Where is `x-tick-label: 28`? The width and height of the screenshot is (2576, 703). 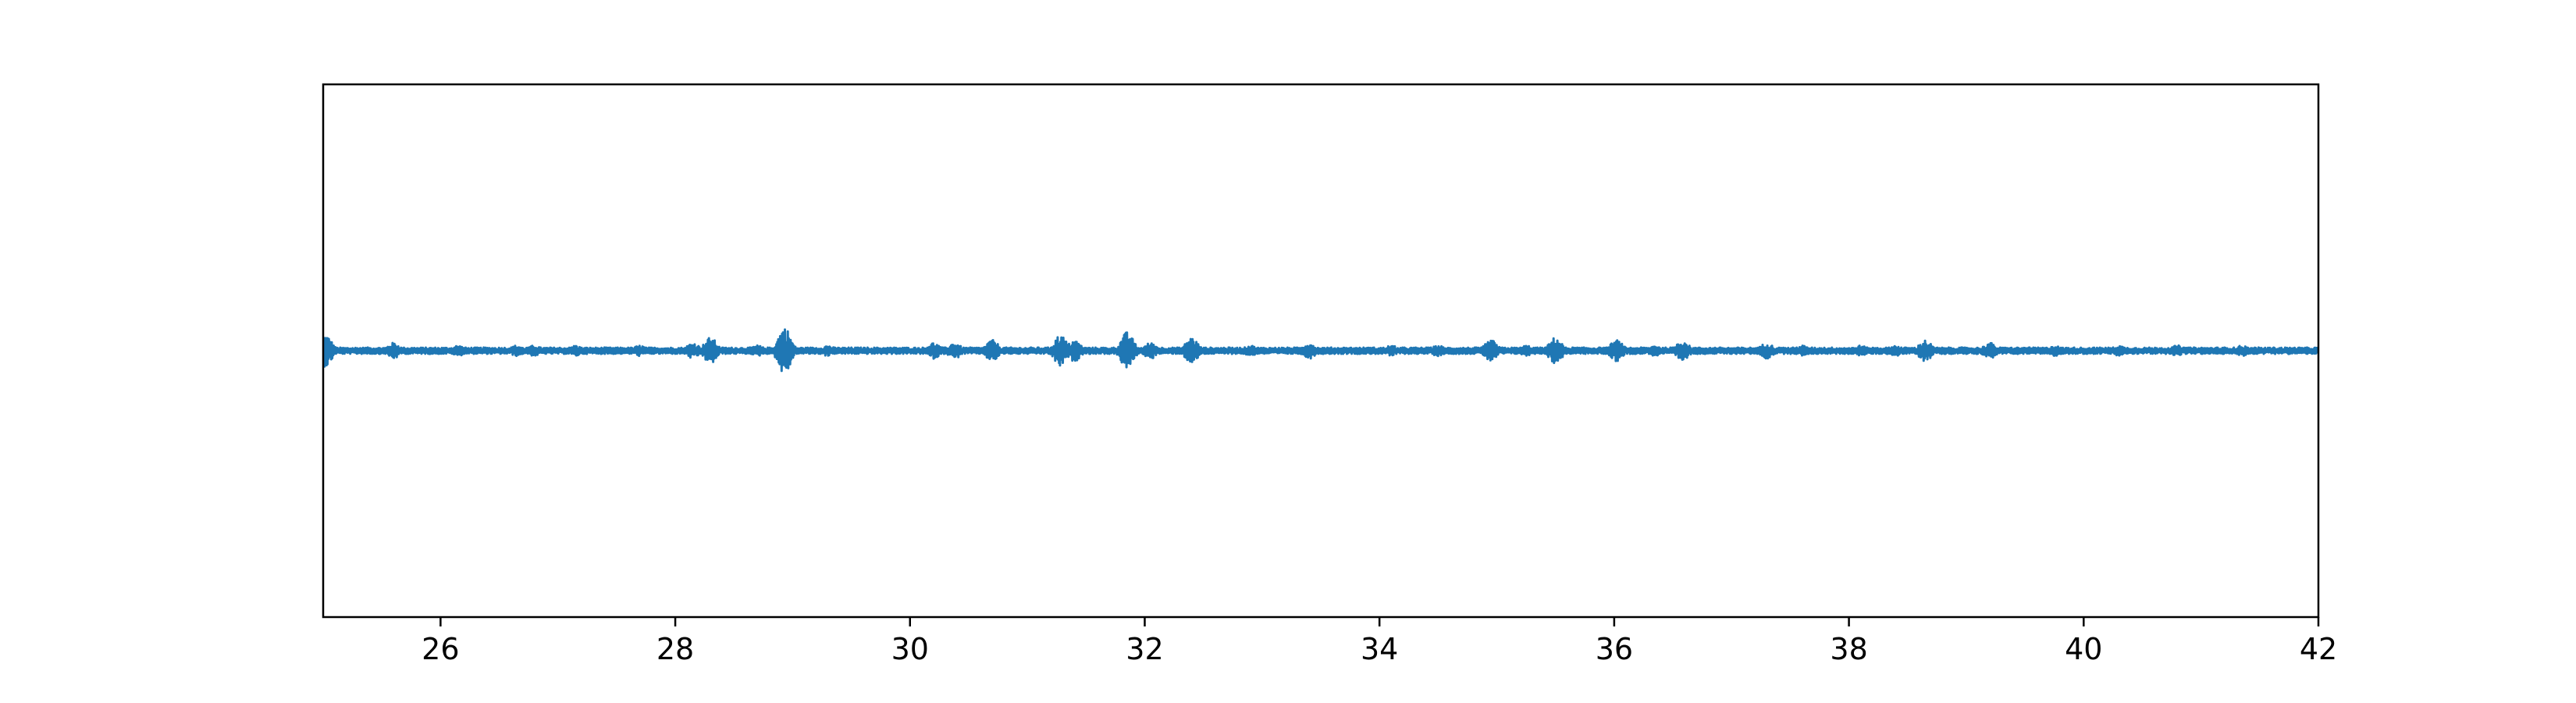
x-tick-label: 28 is located at coordinates (675, 649).